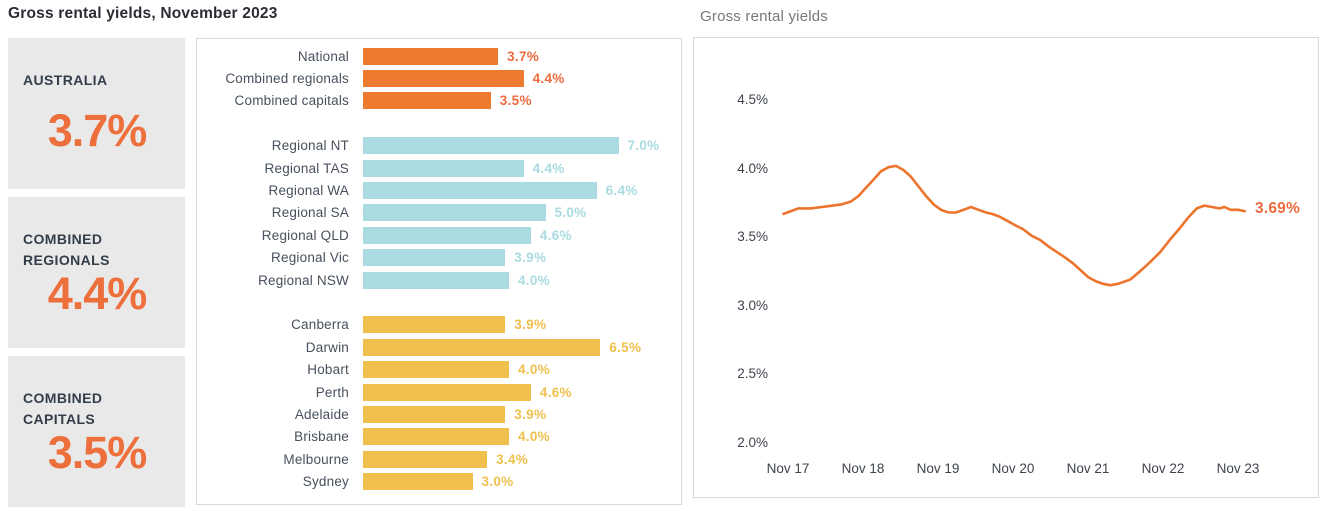 This screenshot has width=1328, height=511. Describe the element at coordinates (643, 146) in the screenshot. I see `bar-value-label: 7.0%` at that location.